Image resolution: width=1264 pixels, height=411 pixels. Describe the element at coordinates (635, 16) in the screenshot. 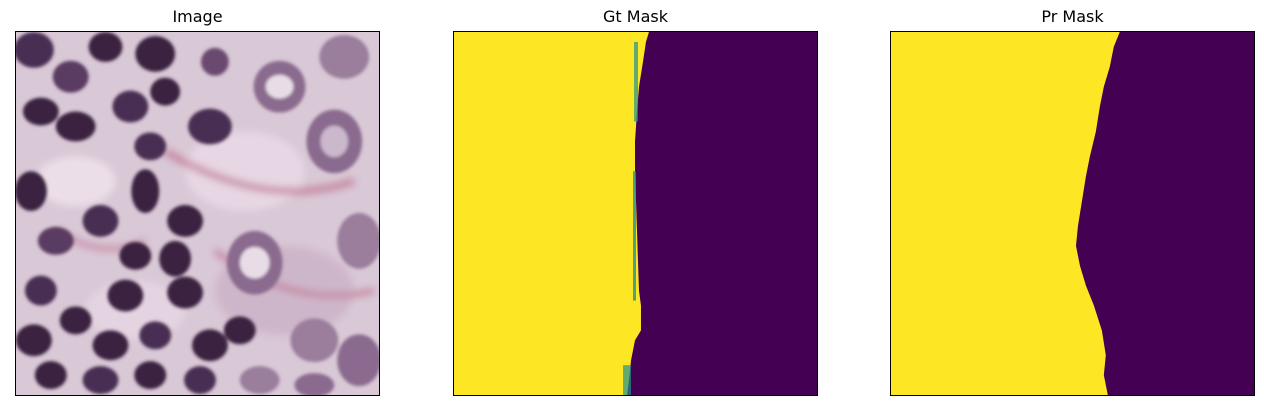

I see `panel-title-gt-mask: Gt Mask` at that location.